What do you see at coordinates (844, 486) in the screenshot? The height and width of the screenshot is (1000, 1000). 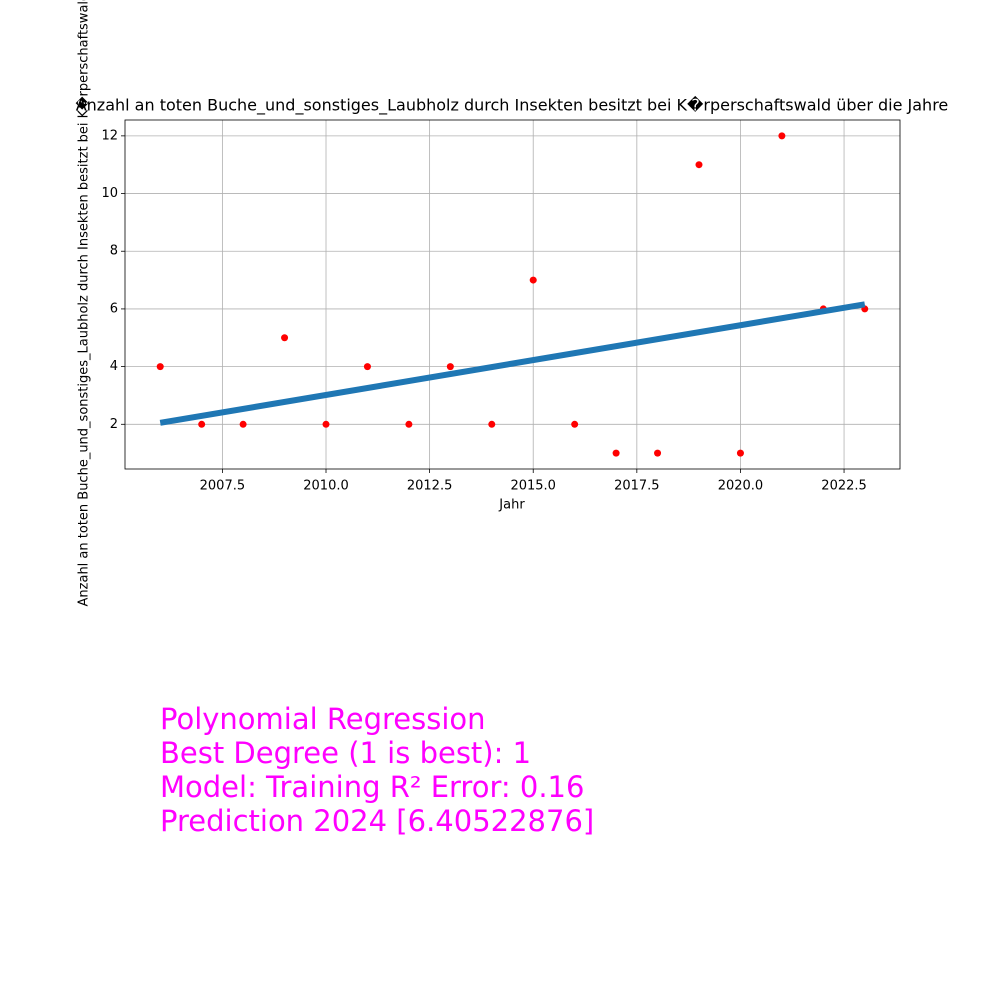 I see `x-tick-label: 2022.5` at bounding box center [844, 486].